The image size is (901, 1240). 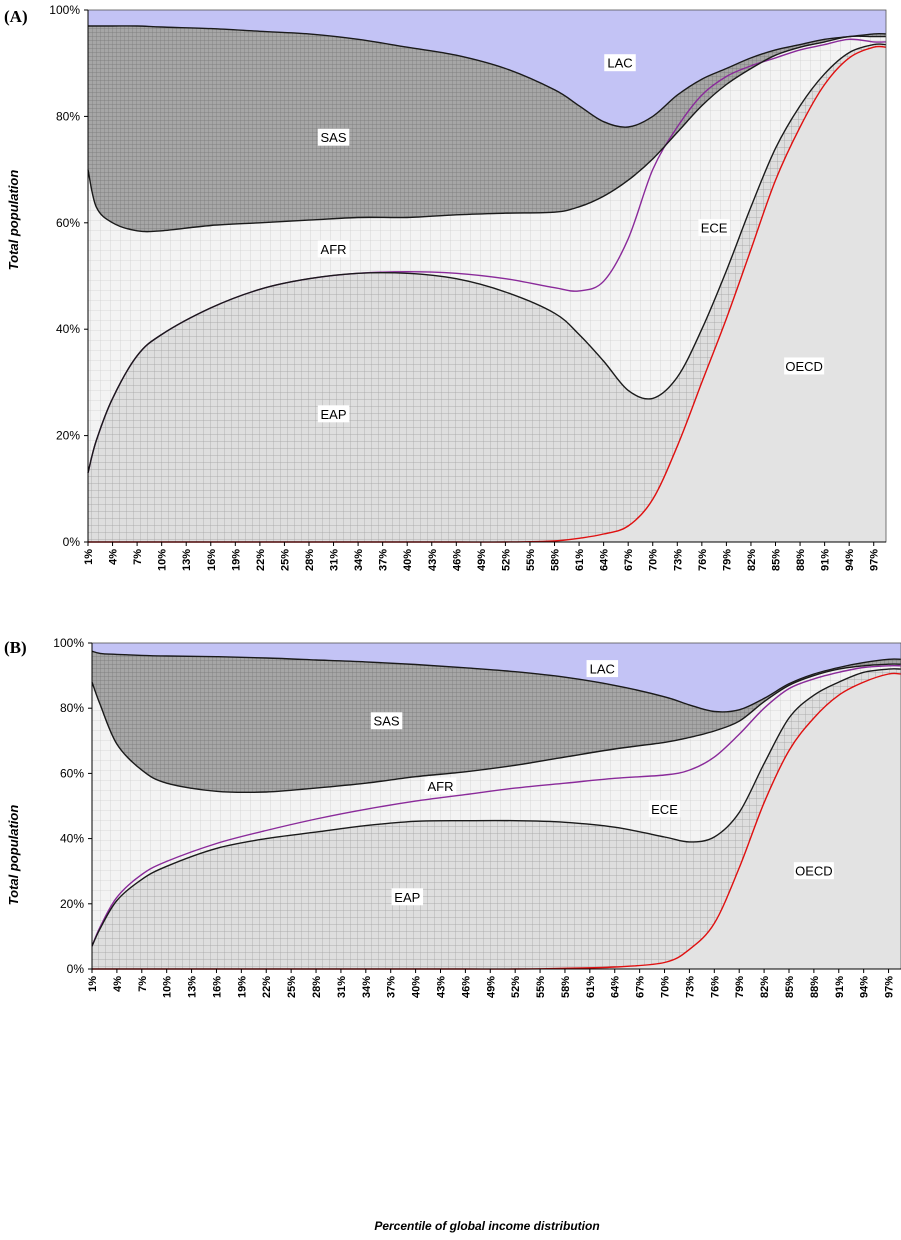 I want to click on region-label-oecd: OECD, so click(x=804, y=366).